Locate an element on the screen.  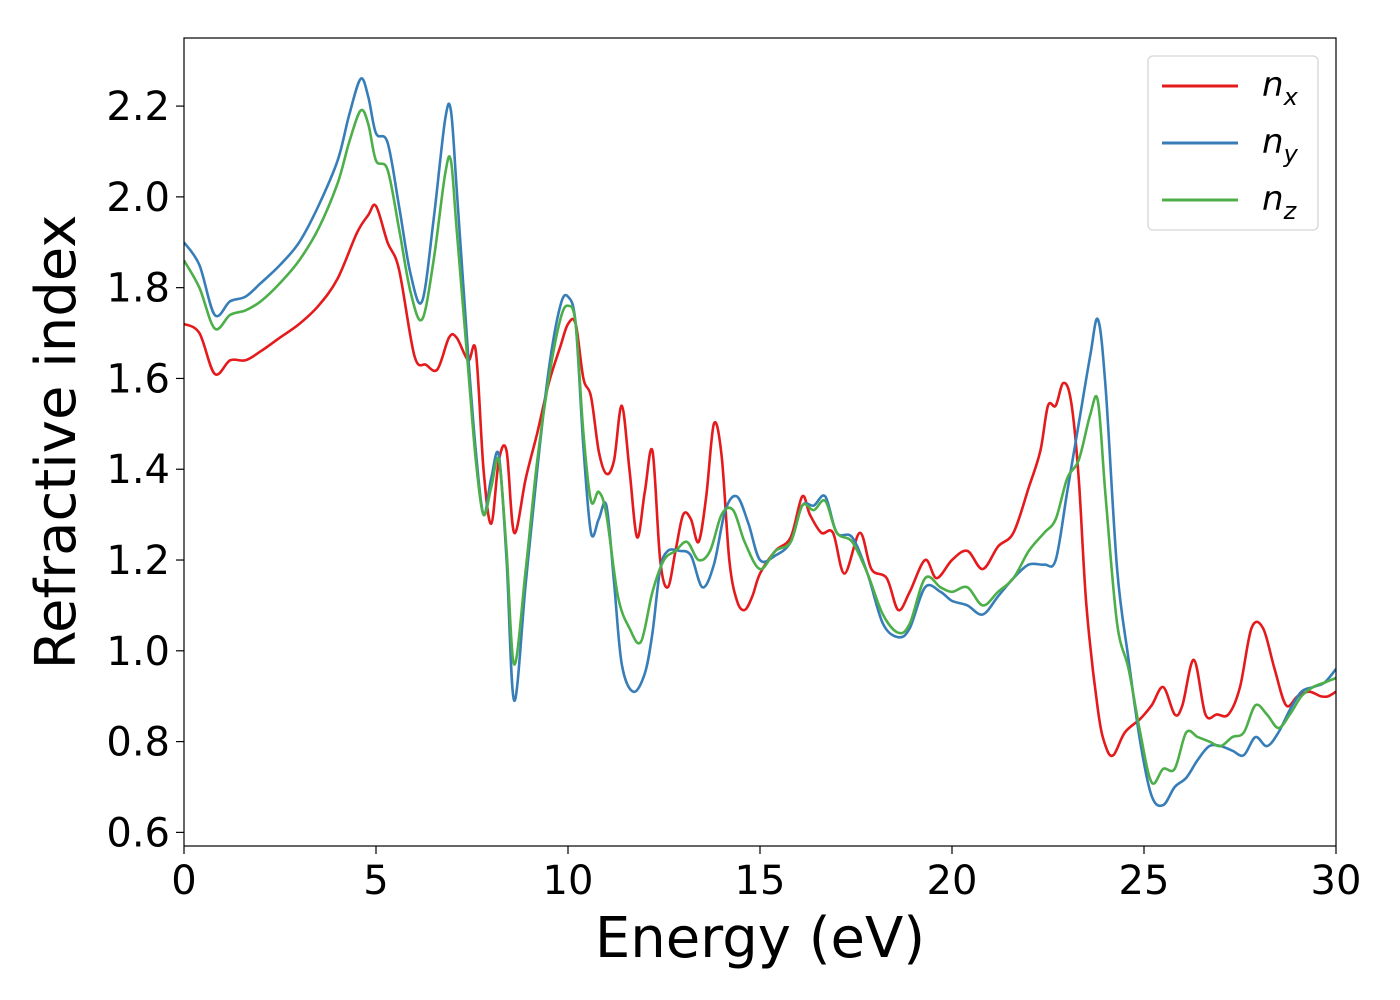
y-tick-label: 1.8 is located at coordinates (138, 289).